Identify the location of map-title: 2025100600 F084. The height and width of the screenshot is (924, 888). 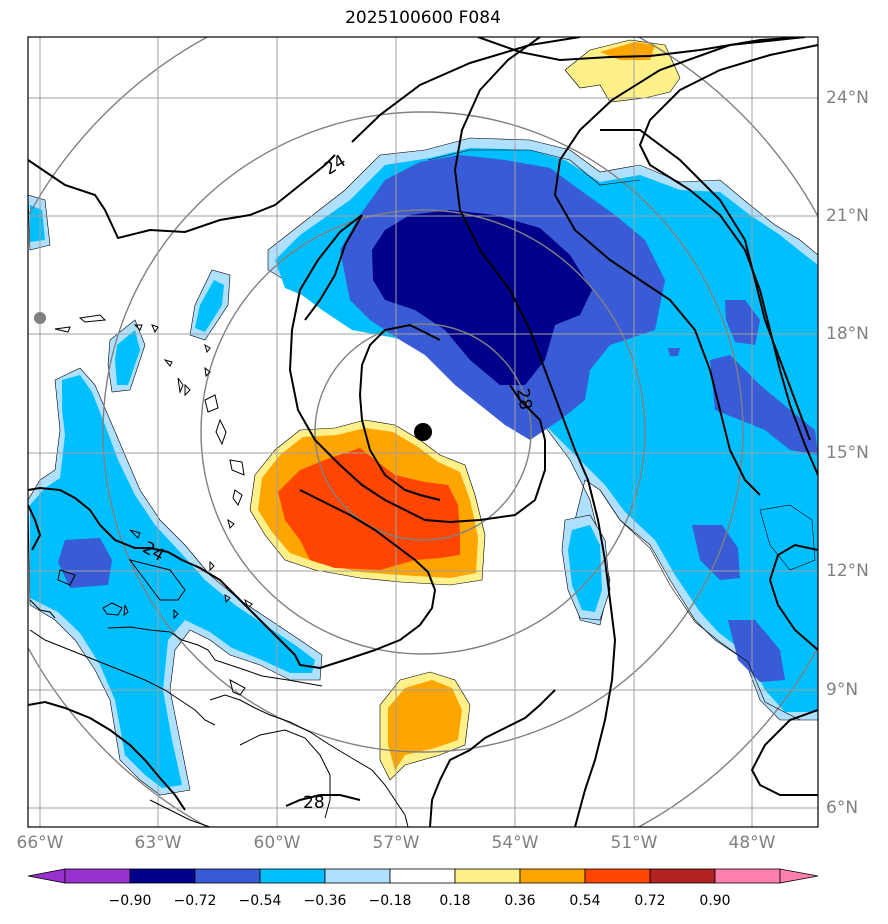
(423, 18).